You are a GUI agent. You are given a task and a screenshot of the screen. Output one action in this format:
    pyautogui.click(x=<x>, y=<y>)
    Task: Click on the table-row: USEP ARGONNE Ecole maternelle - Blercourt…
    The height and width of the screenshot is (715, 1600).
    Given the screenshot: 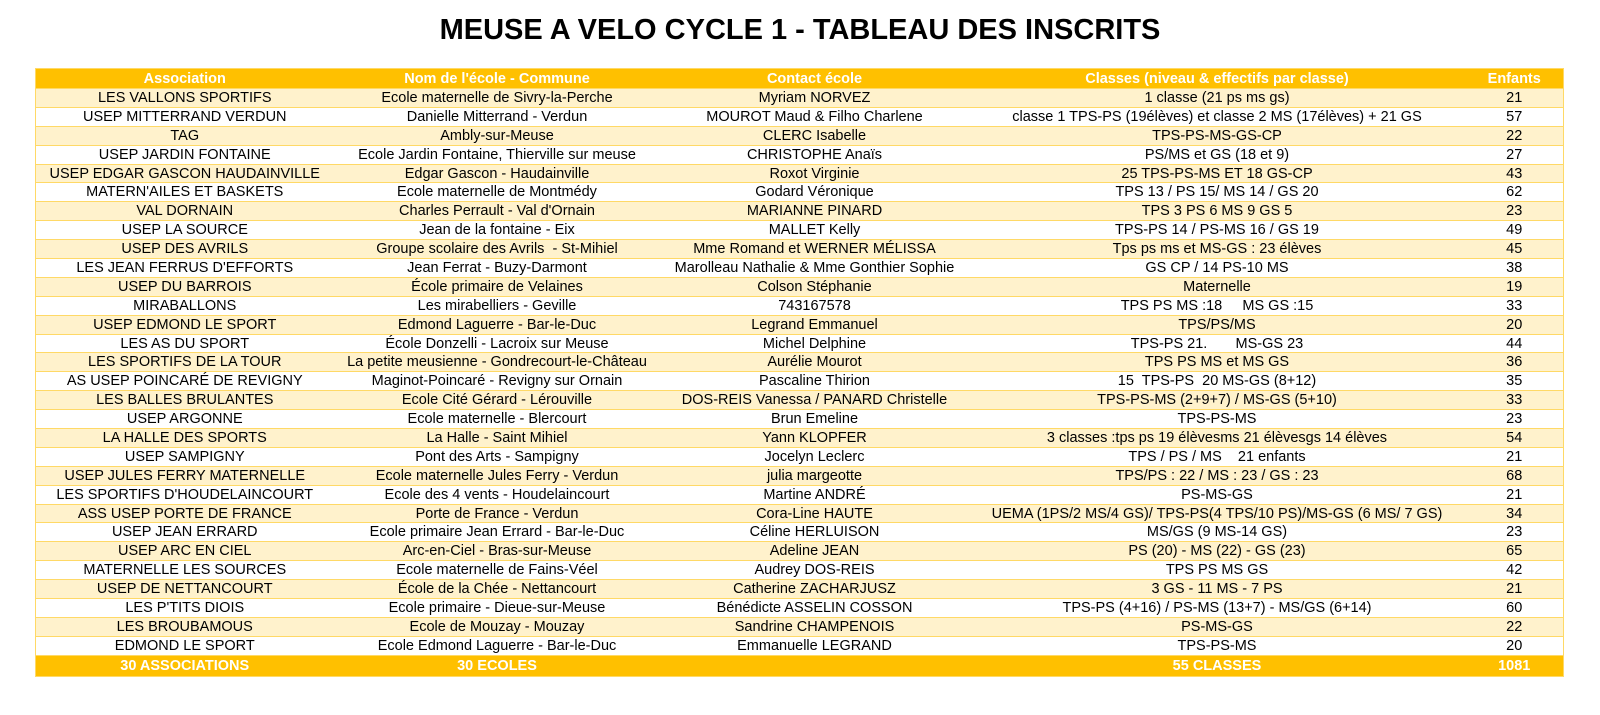 What is the action you would take?
    pyautogui.click(x=799, y=419)
    